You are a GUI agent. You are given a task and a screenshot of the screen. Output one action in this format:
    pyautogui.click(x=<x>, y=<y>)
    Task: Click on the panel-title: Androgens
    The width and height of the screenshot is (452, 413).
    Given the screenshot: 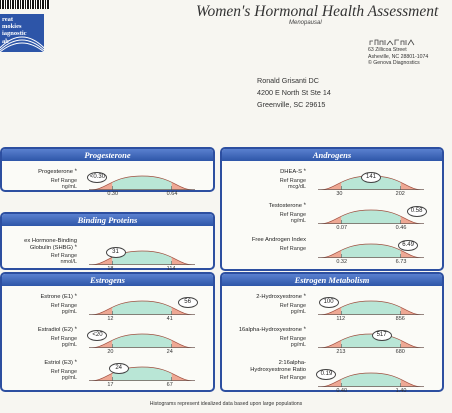 What is the action you would take?
    pyautogui.click(x=332, y=155)
    